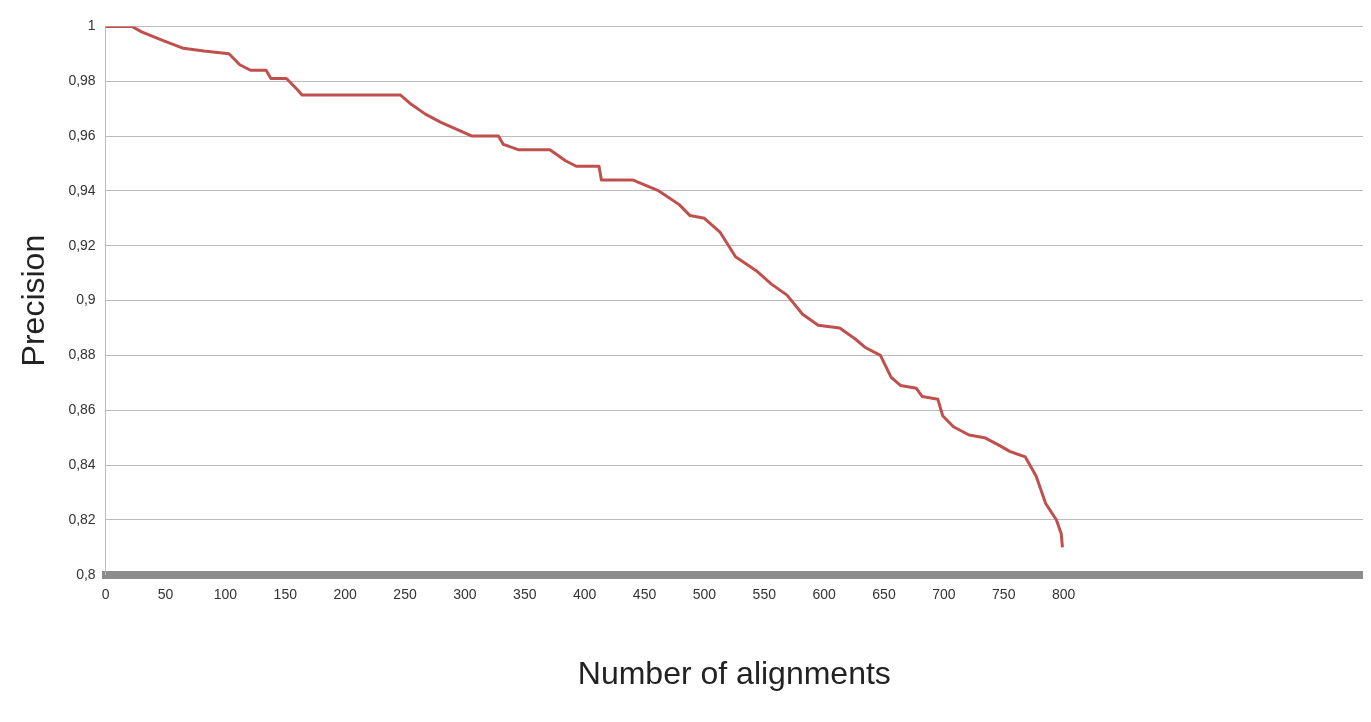 The image size is (1371, 722). Describe the element at coordinates (734, 672) in the screenshot. I see `x-axis-title: Number of alignments` at that location.